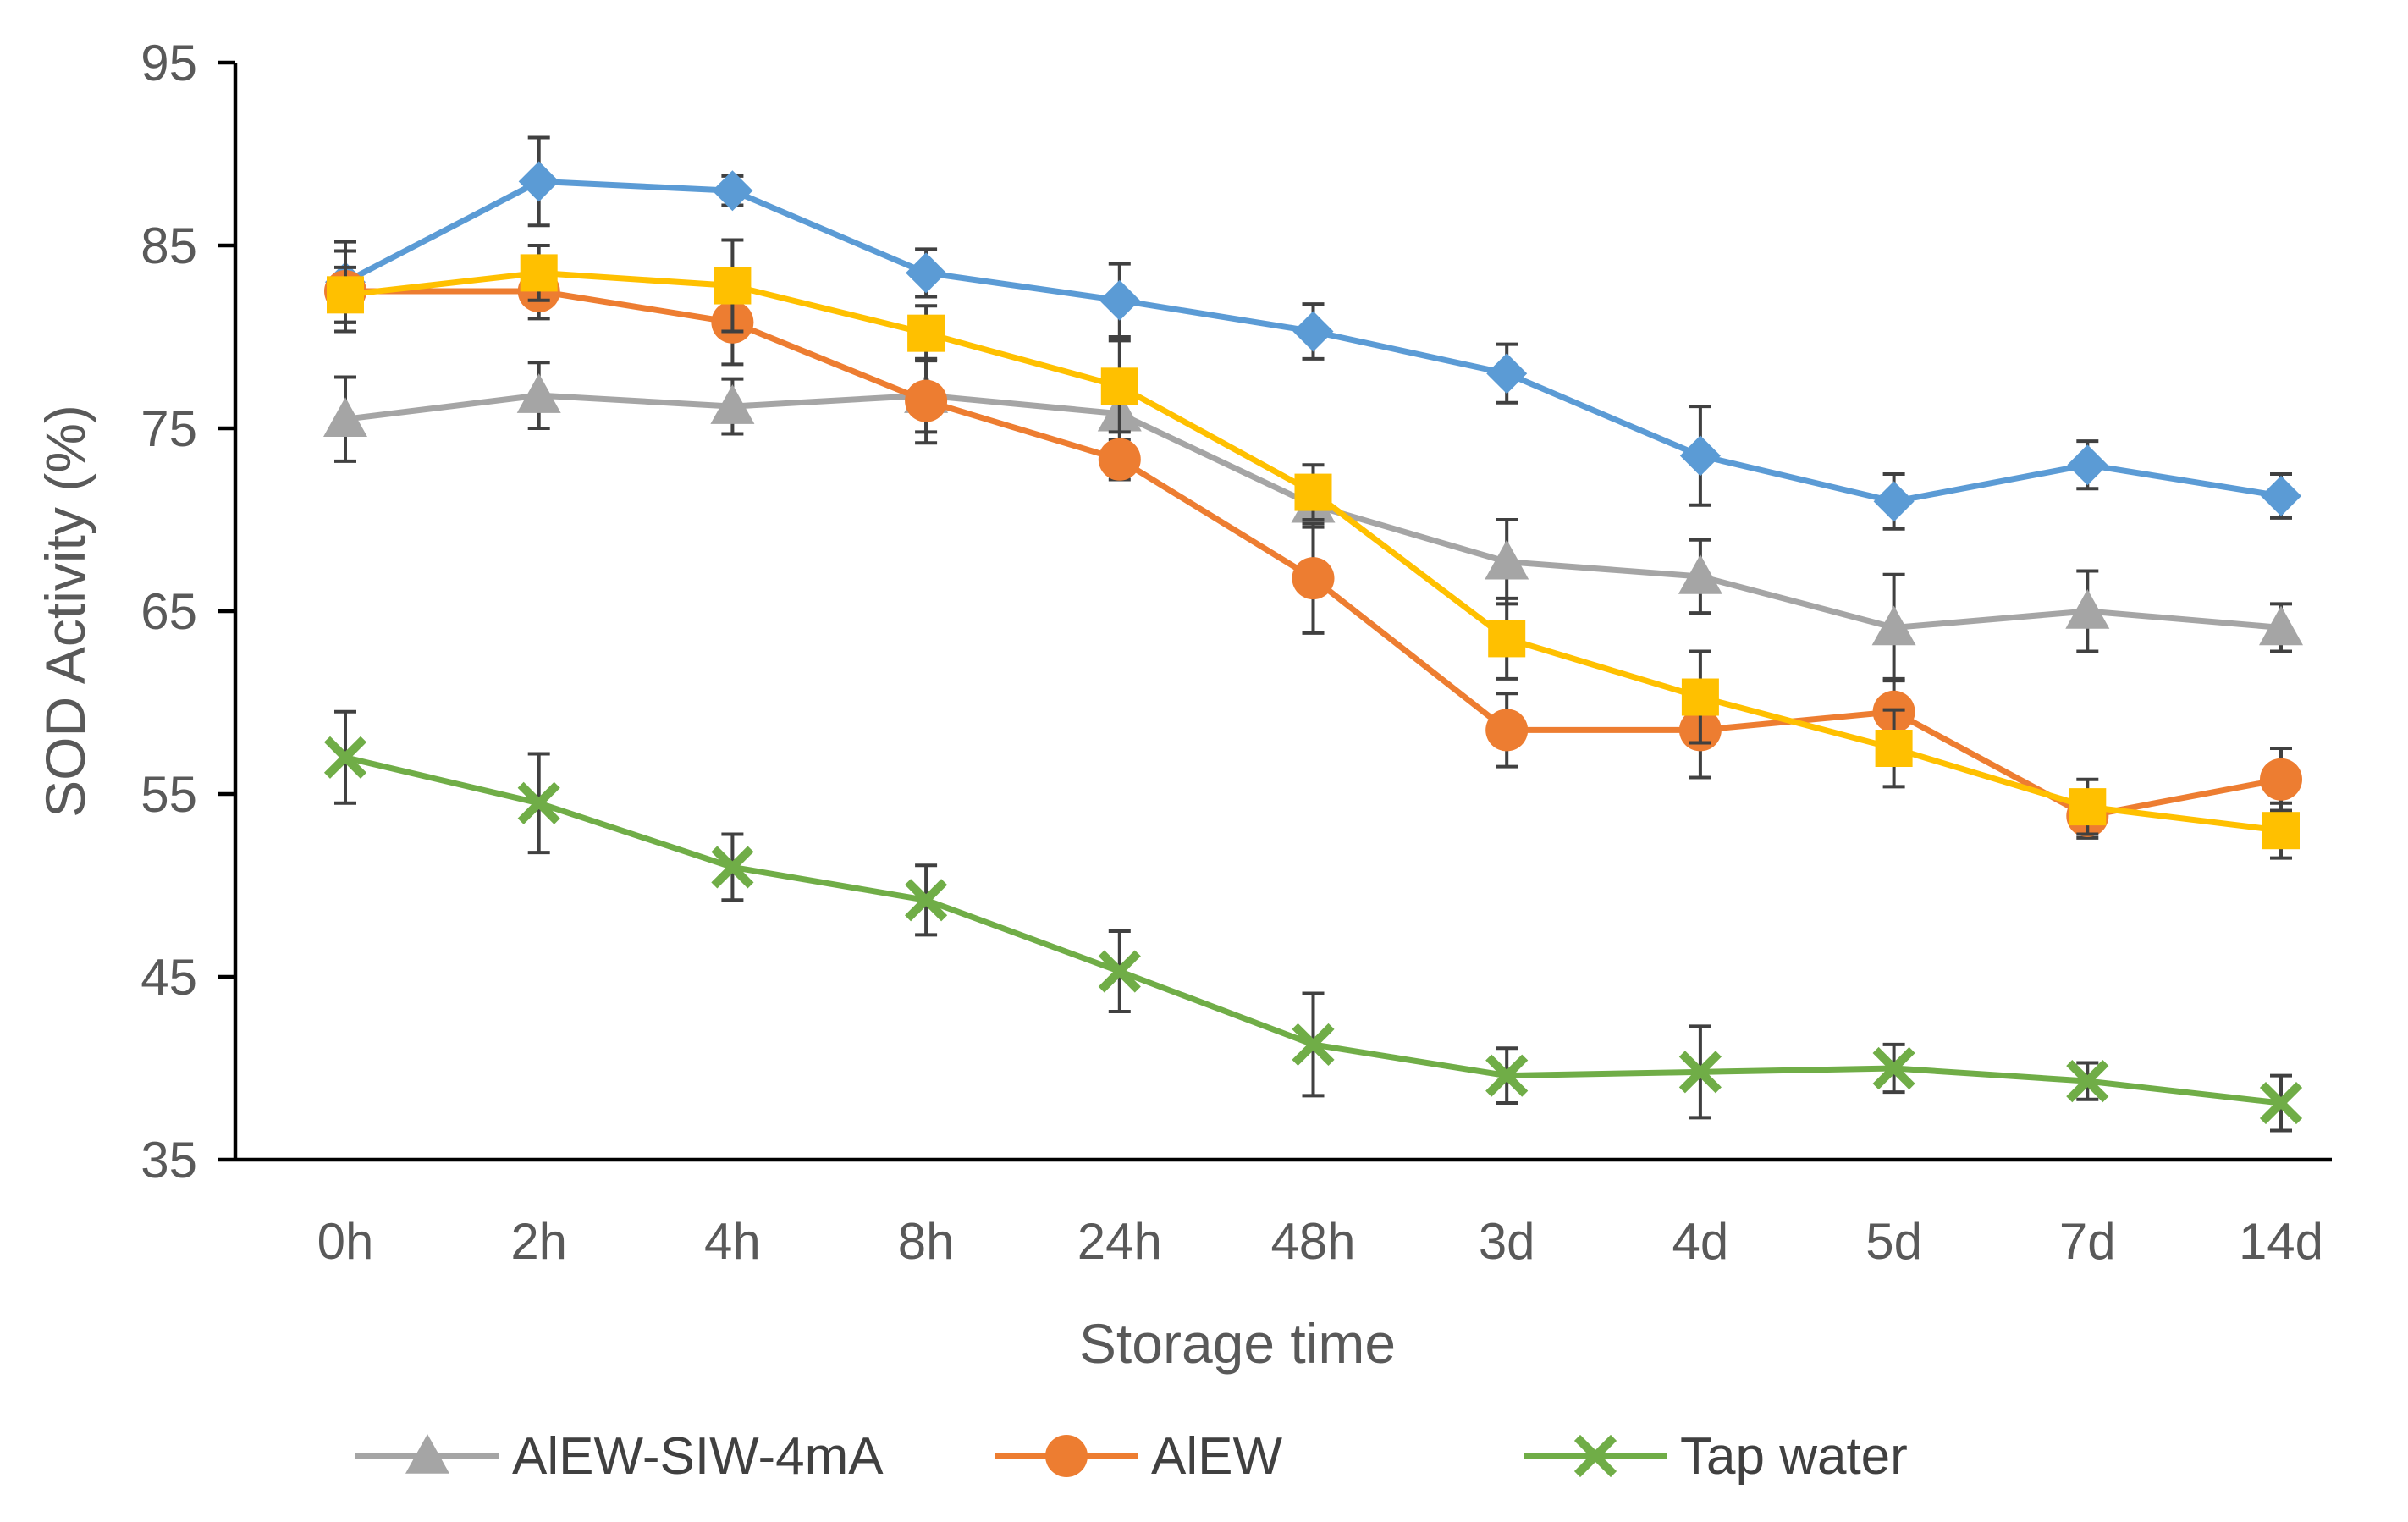  I want to click on legend-label: Tap water, so click(1794, 1456).